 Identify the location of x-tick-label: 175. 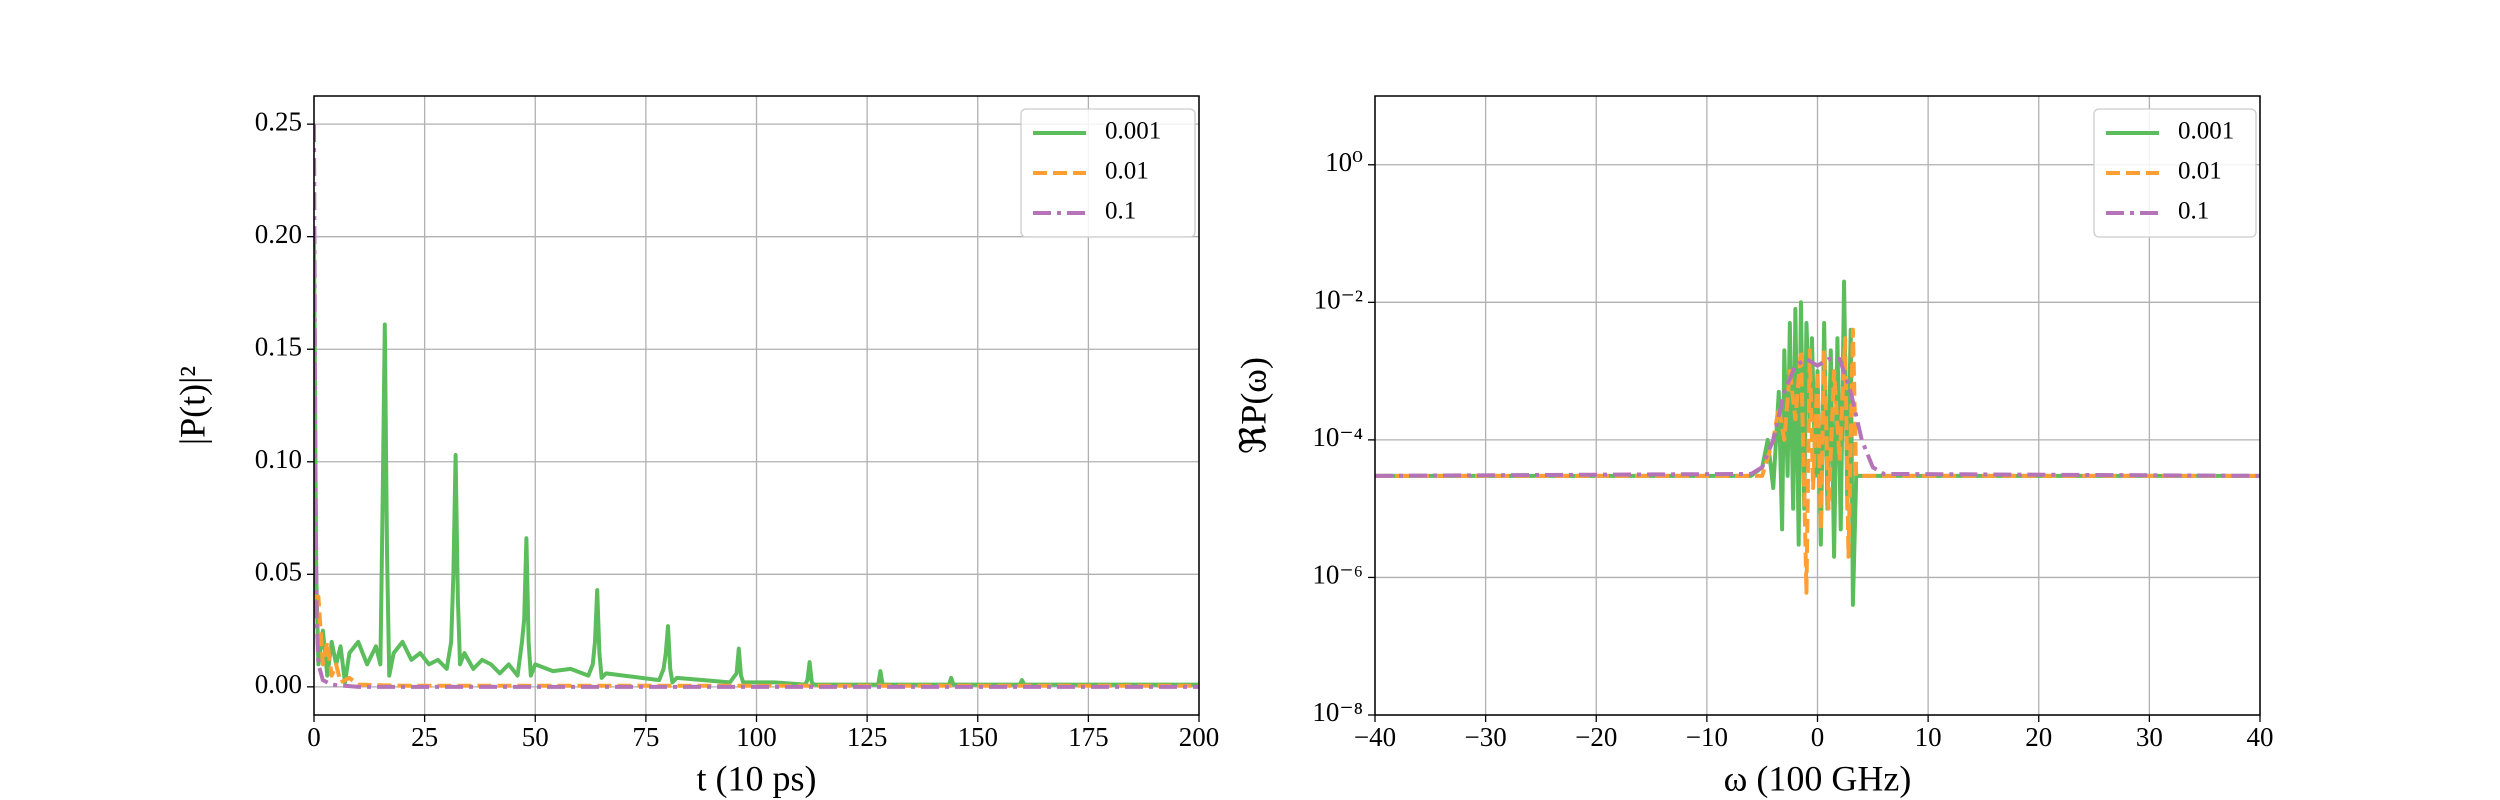
(1088, 737).